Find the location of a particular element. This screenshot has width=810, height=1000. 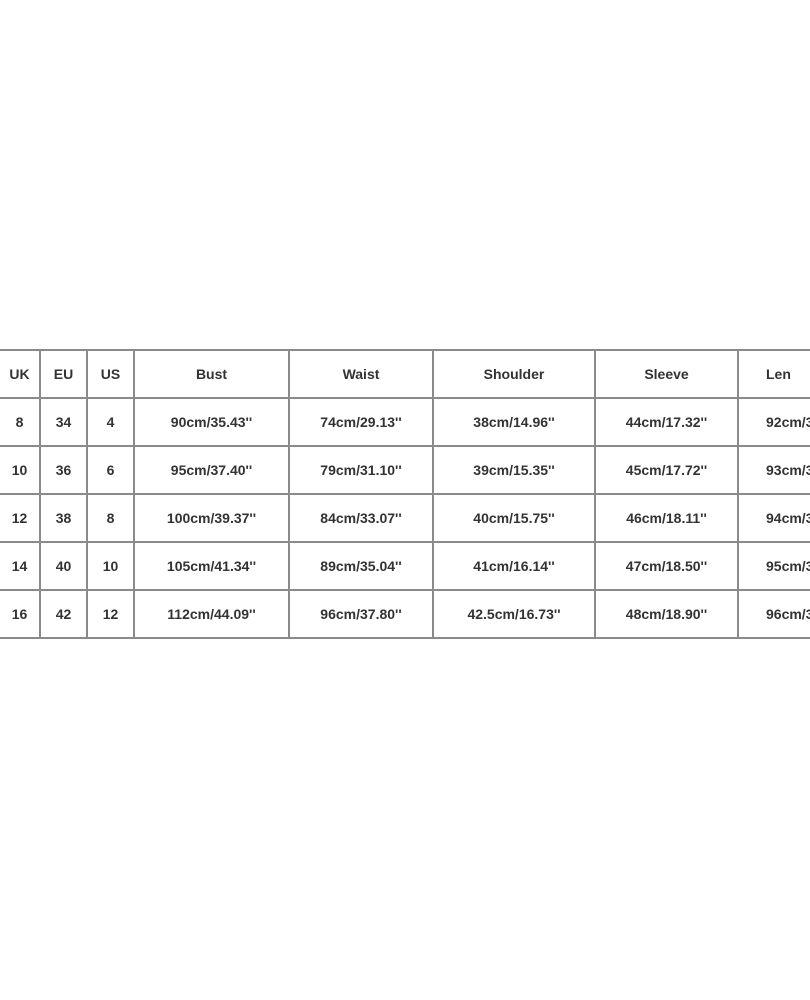

cell-uk: 16 is located at coordinates (20, 614).